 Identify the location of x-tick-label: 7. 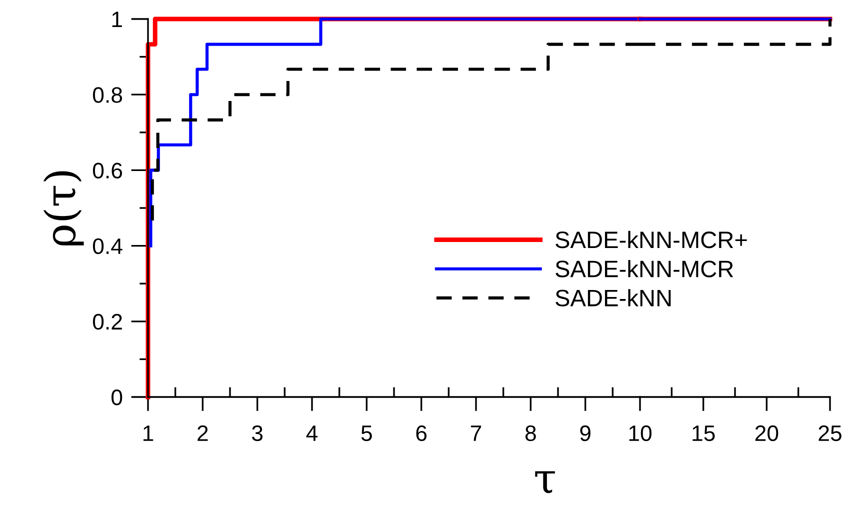
(476, 433).